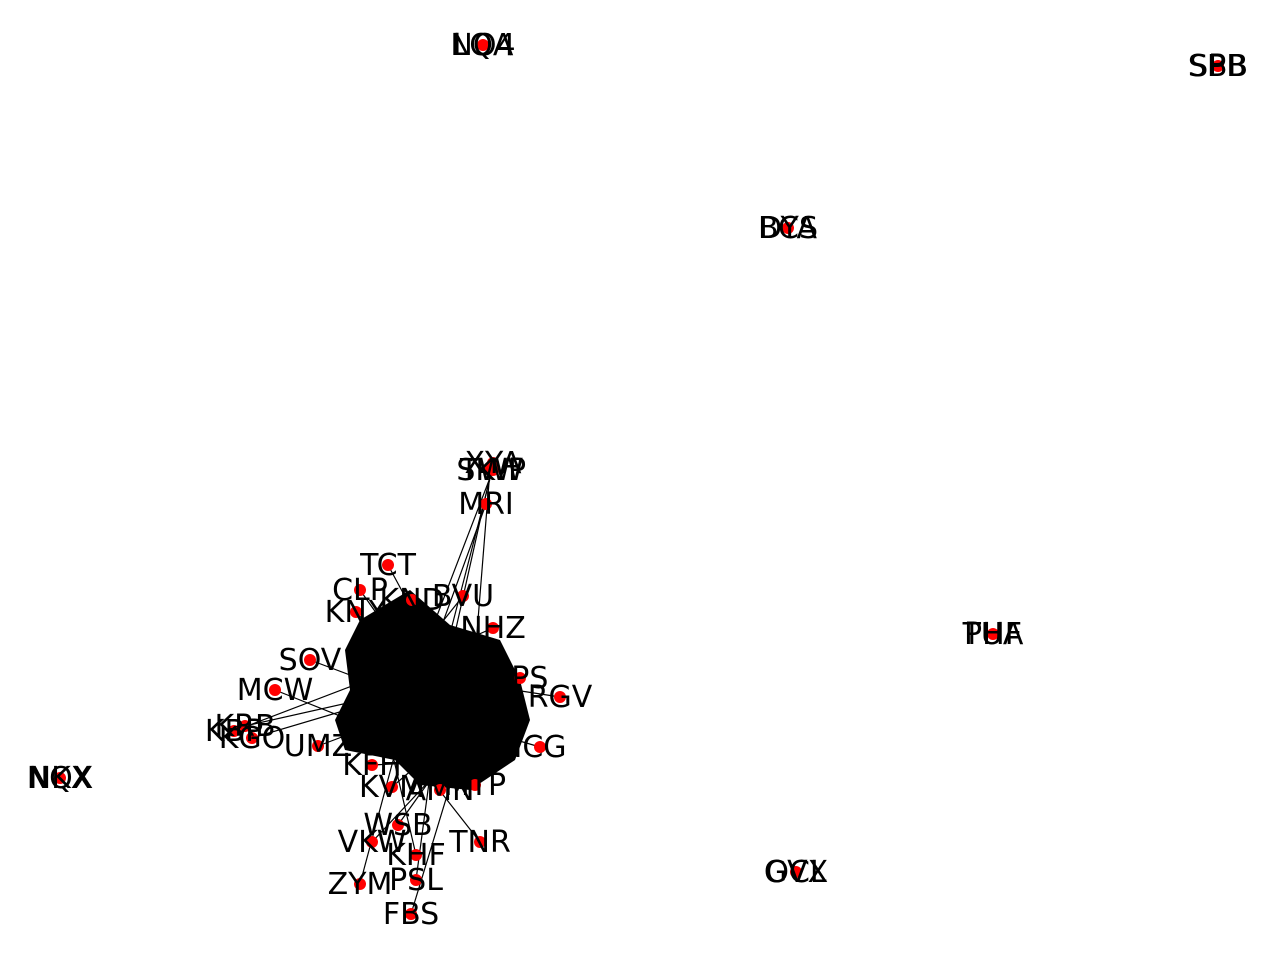 This screenshot has width=1280, height=960. I want to click on node-label: MRI, so click(486, 504).